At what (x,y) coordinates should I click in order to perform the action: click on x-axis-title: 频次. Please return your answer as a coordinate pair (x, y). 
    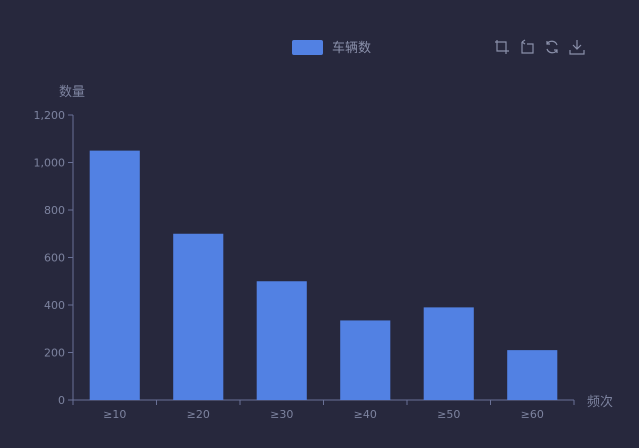
    Looking at the image, I should click on (600, 402).